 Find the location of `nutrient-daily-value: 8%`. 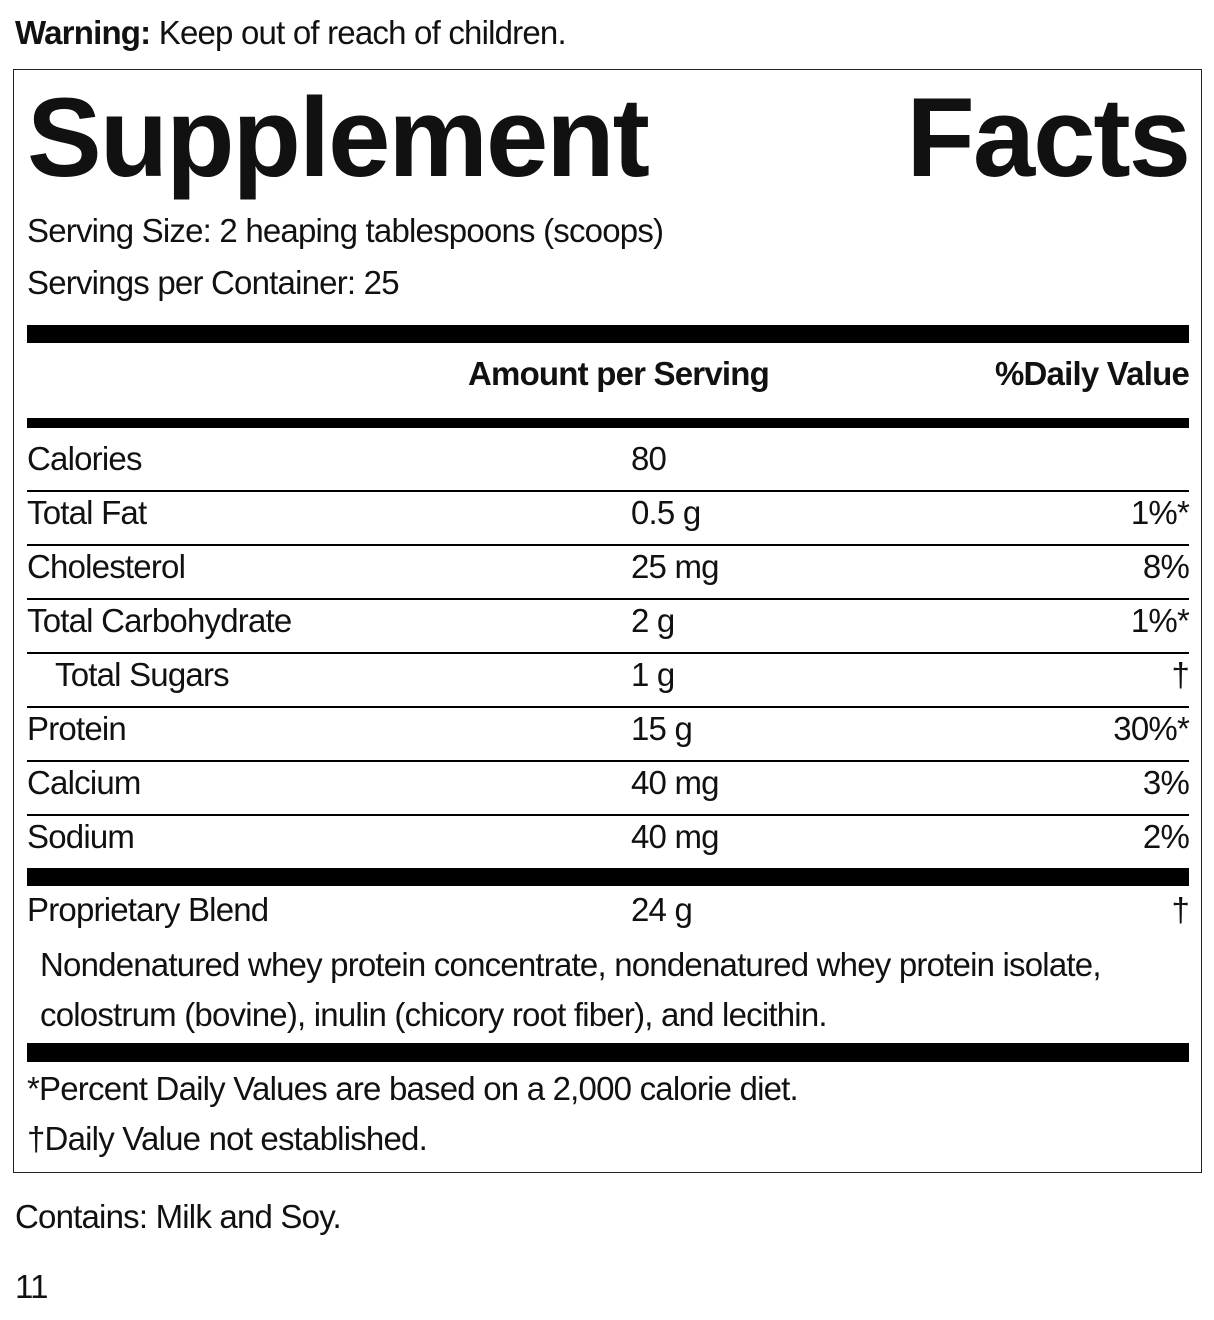

nutrient-daily-value: 8% is located at coordinates (1166, 566).